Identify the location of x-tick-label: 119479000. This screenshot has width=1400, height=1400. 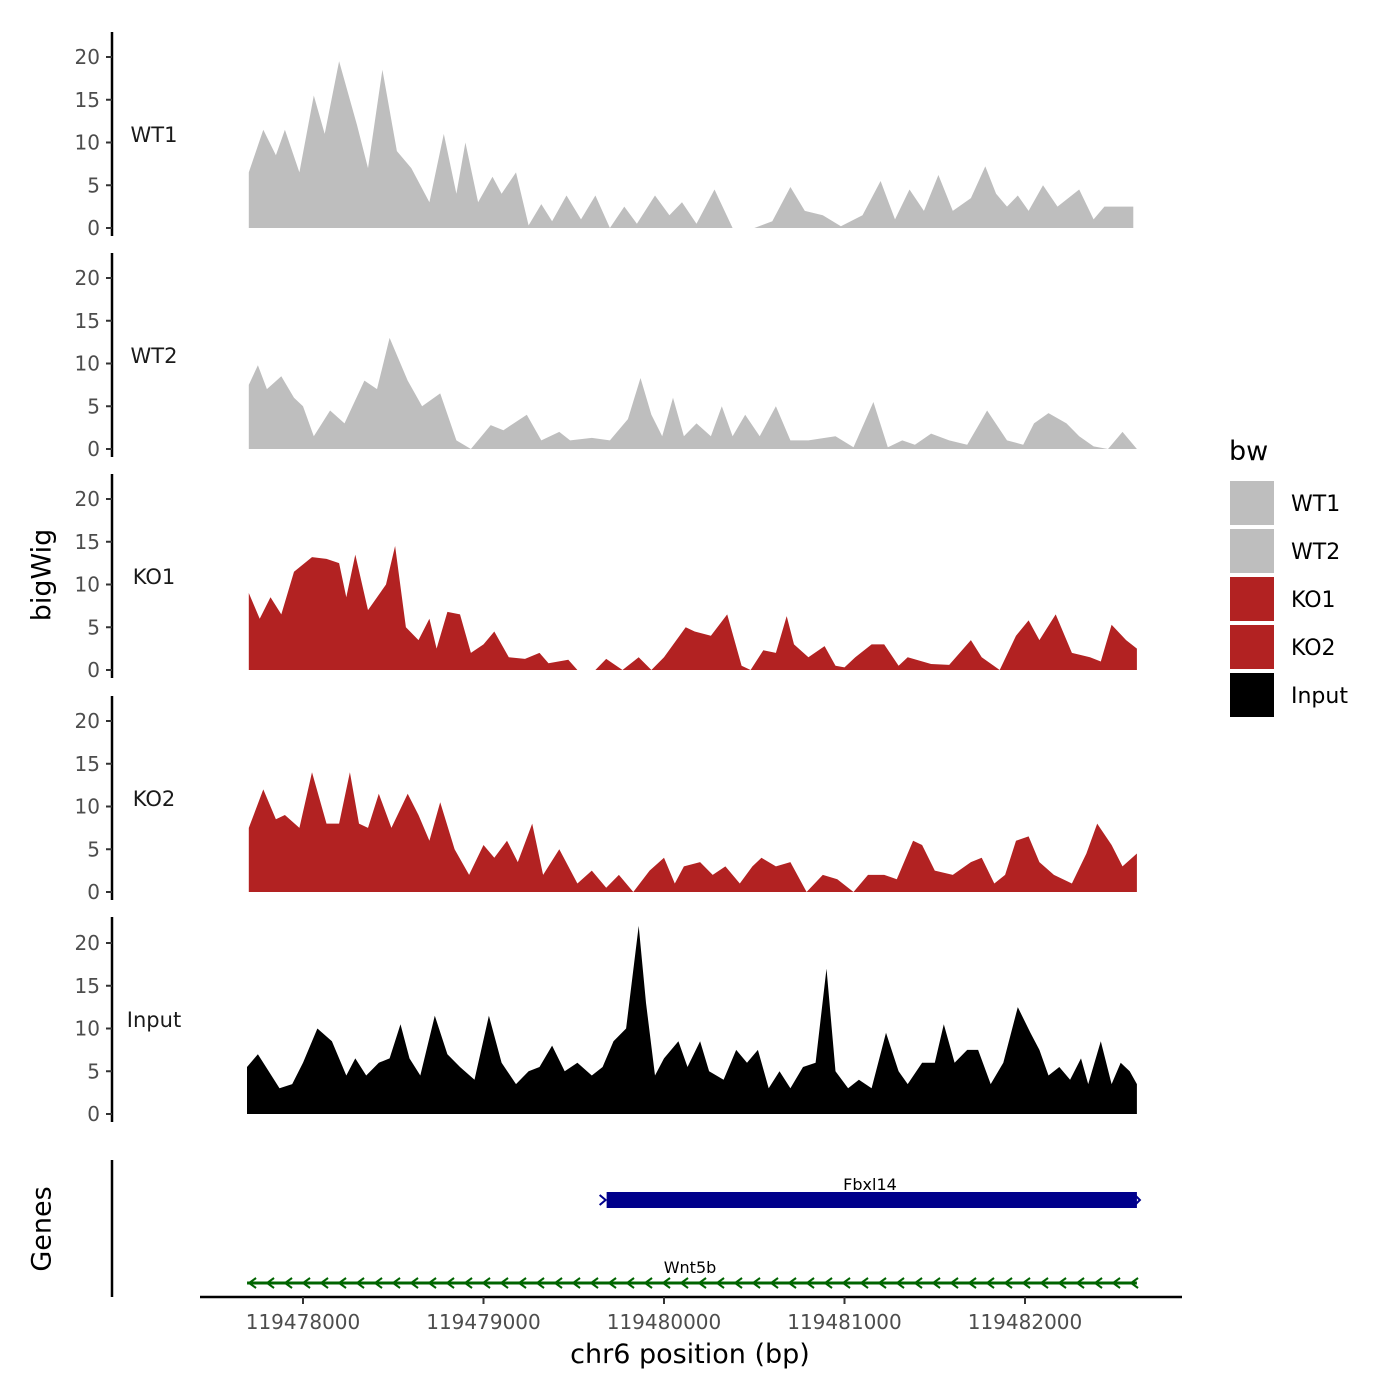
(483, 1322).